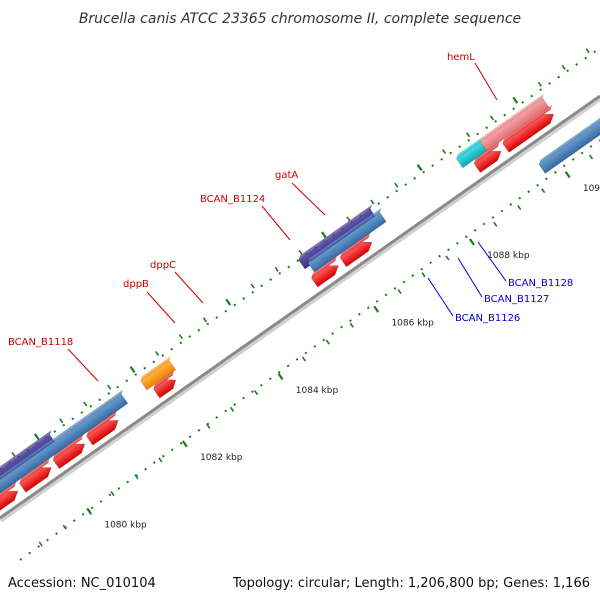 The image size is (600, 600). Describe the element at coordinates (232, 199) in the screenshot. I see `gene-label-bcan_b1124: BCAN_B1124` at that location.